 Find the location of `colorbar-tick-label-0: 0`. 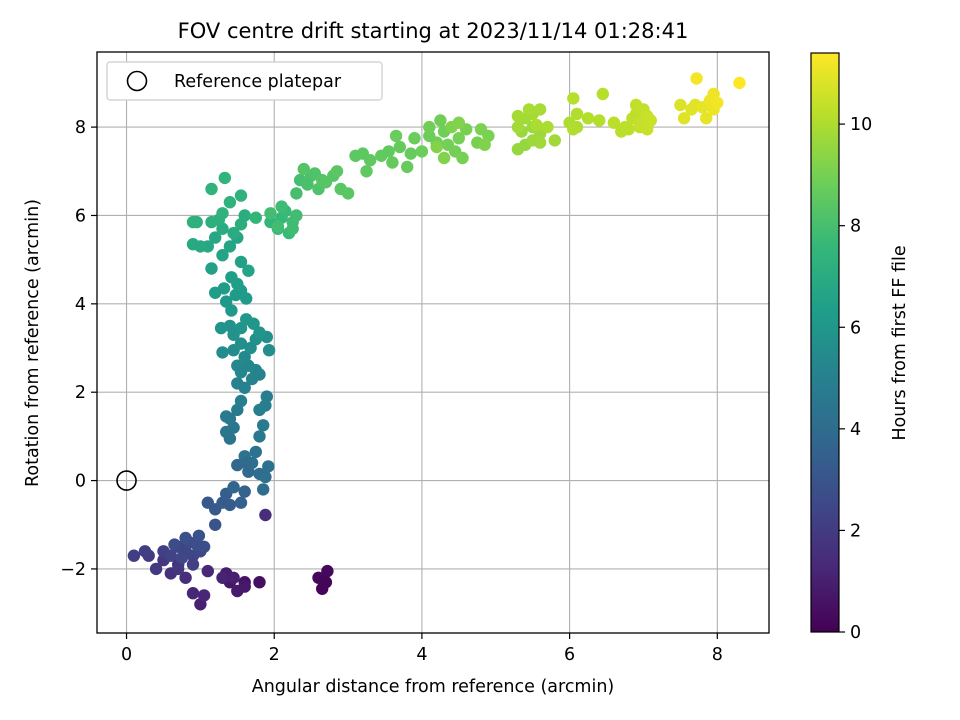

colorbar-tick-label-0: 0 is located at coordinates (855, 633).